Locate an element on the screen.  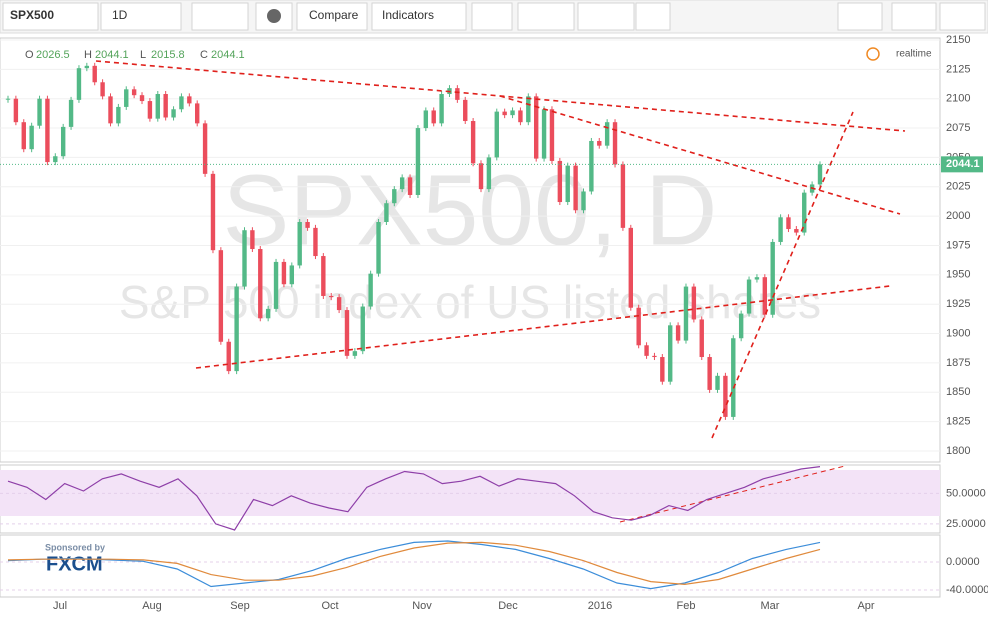
sponsor: Sponsored by is located at coordinates (75, 547).